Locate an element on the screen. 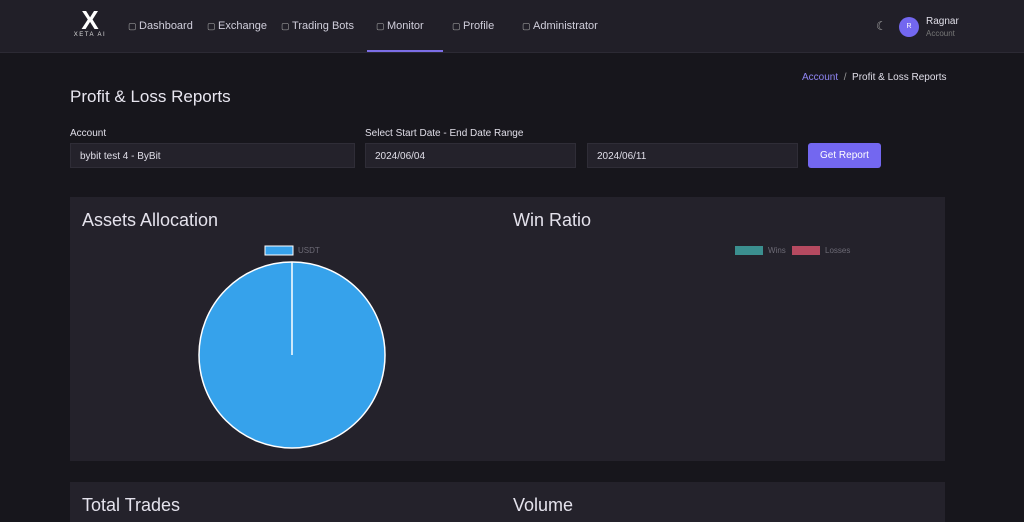 The width and height of the screenshot is (1024, 522). end-date: 2024/06/11 is located at coordinates (692, 155).